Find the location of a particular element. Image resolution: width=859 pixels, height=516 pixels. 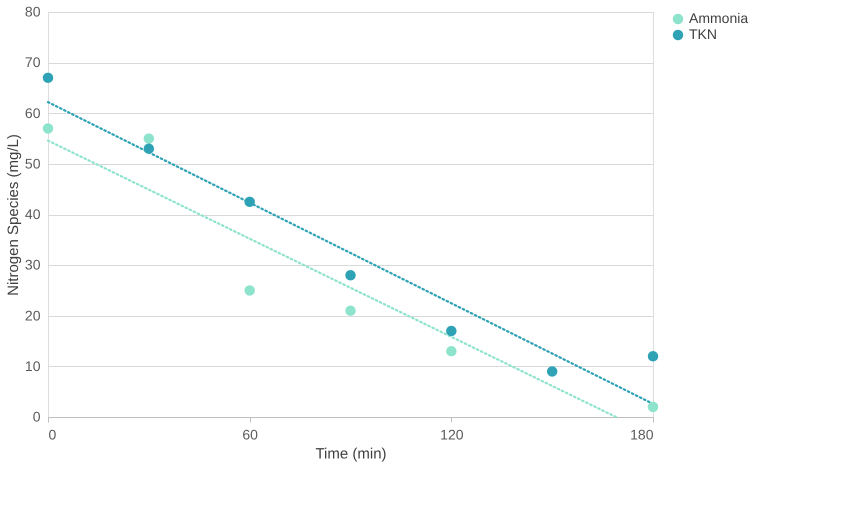

legend-label: Ammonia is located at coordinates (718, 18).